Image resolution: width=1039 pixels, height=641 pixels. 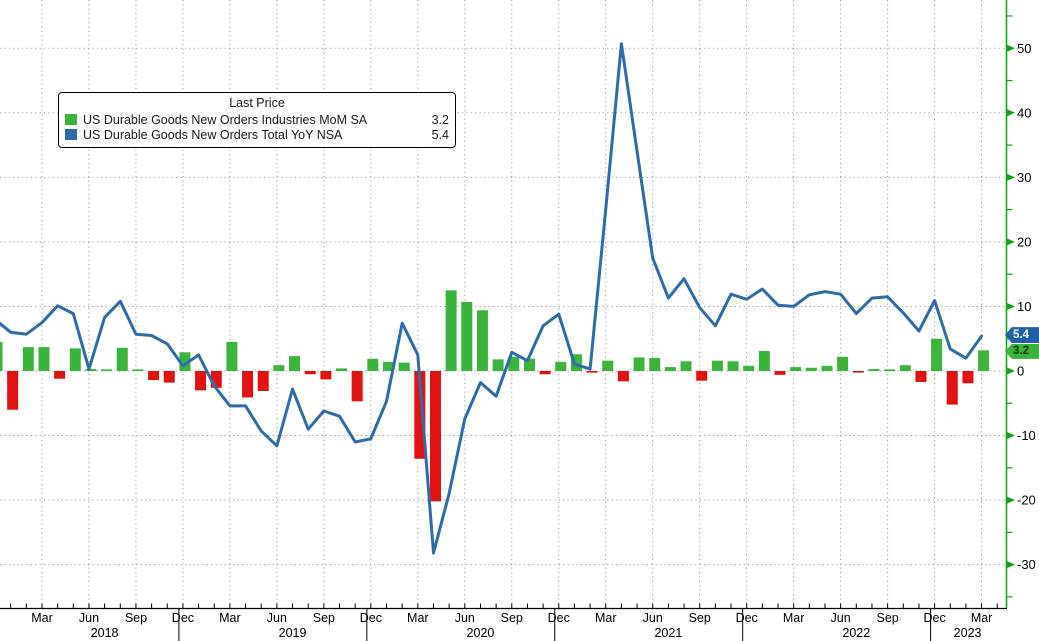 What do you see at coordinates (105, 633) in the screenshot?
I see `year-label: 2018` at bounding box center [105, 633].